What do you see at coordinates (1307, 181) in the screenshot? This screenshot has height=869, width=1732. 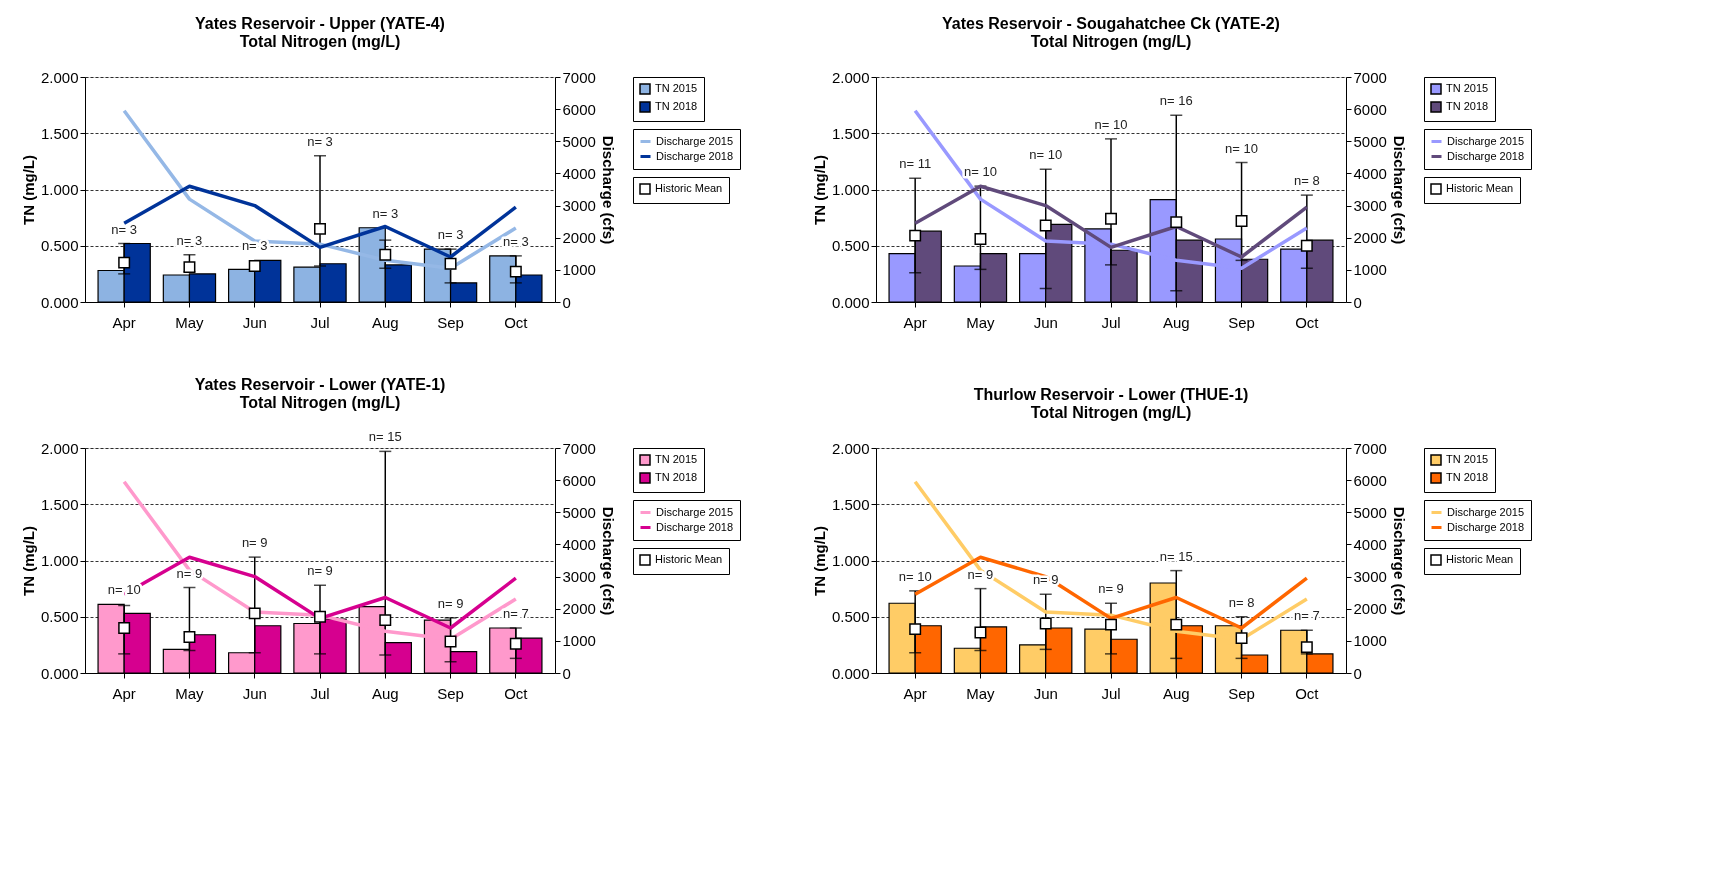 I see `annotation: n= 8` at bounding box center [1307, 181].